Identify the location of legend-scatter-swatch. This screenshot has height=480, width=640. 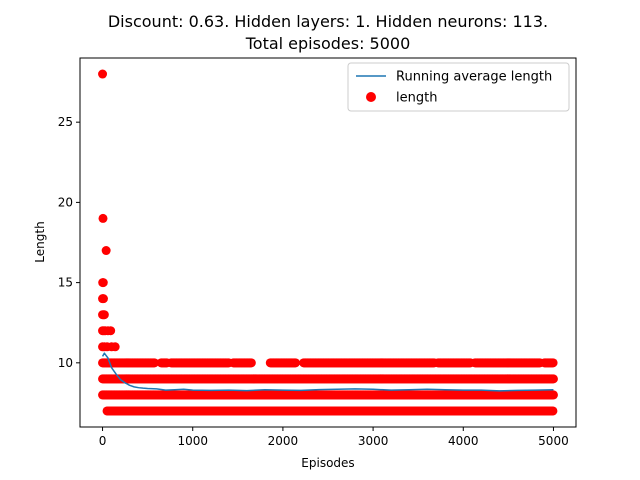
(371, 97).